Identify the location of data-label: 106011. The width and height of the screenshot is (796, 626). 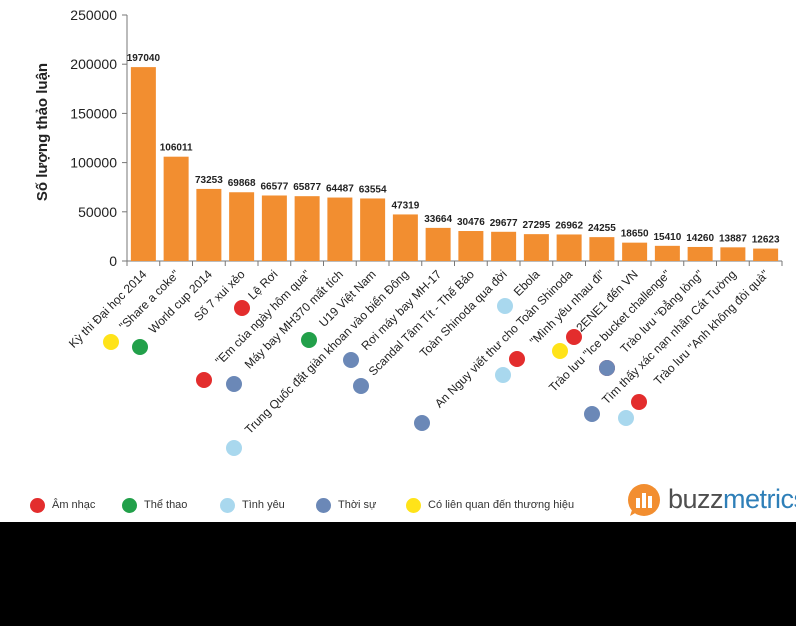
(176, 148).